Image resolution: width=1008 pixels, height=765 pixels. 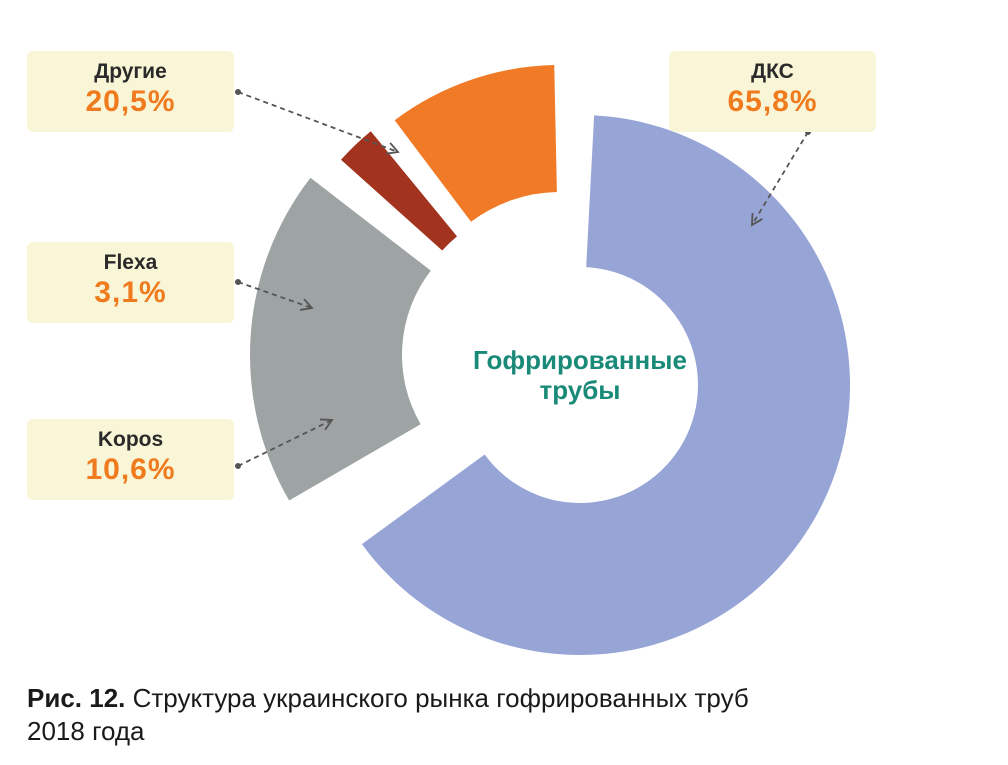 What do you see at coordinates (130, 101) in the screenshot?
I see `slice-value-drugie: 20,5%` at bounding box center [130, 101].